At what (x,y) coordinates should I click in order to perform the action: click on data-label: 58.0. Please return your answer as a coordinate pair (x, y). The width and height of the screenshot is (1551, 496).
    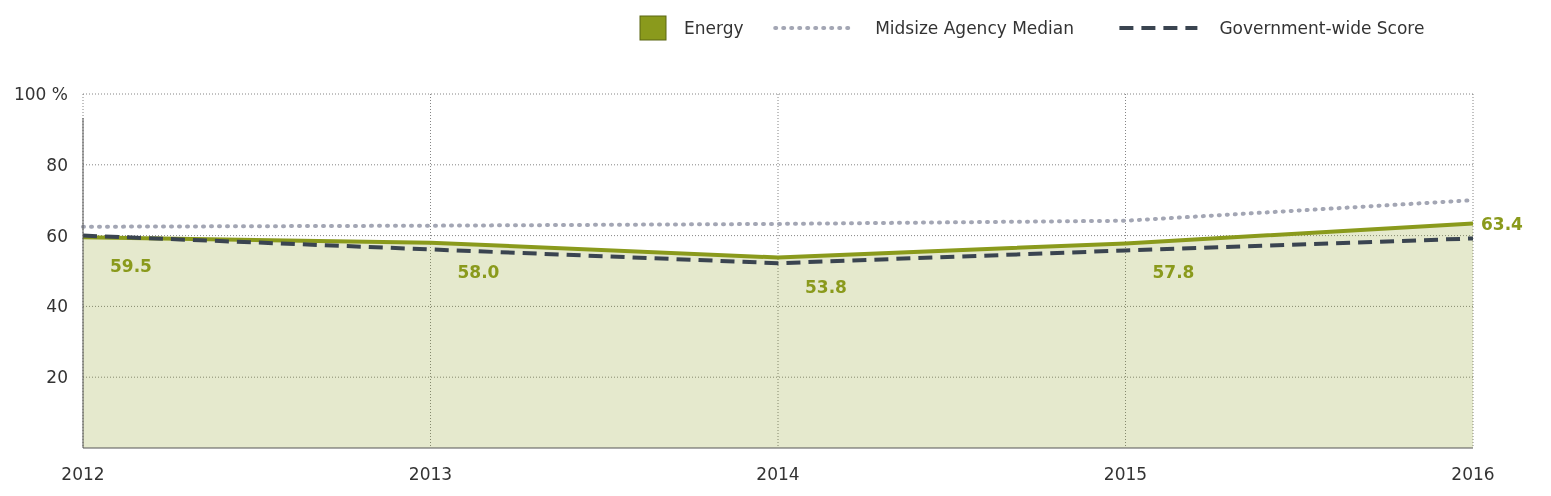
    Looking at the image, I should click on (478, 271).